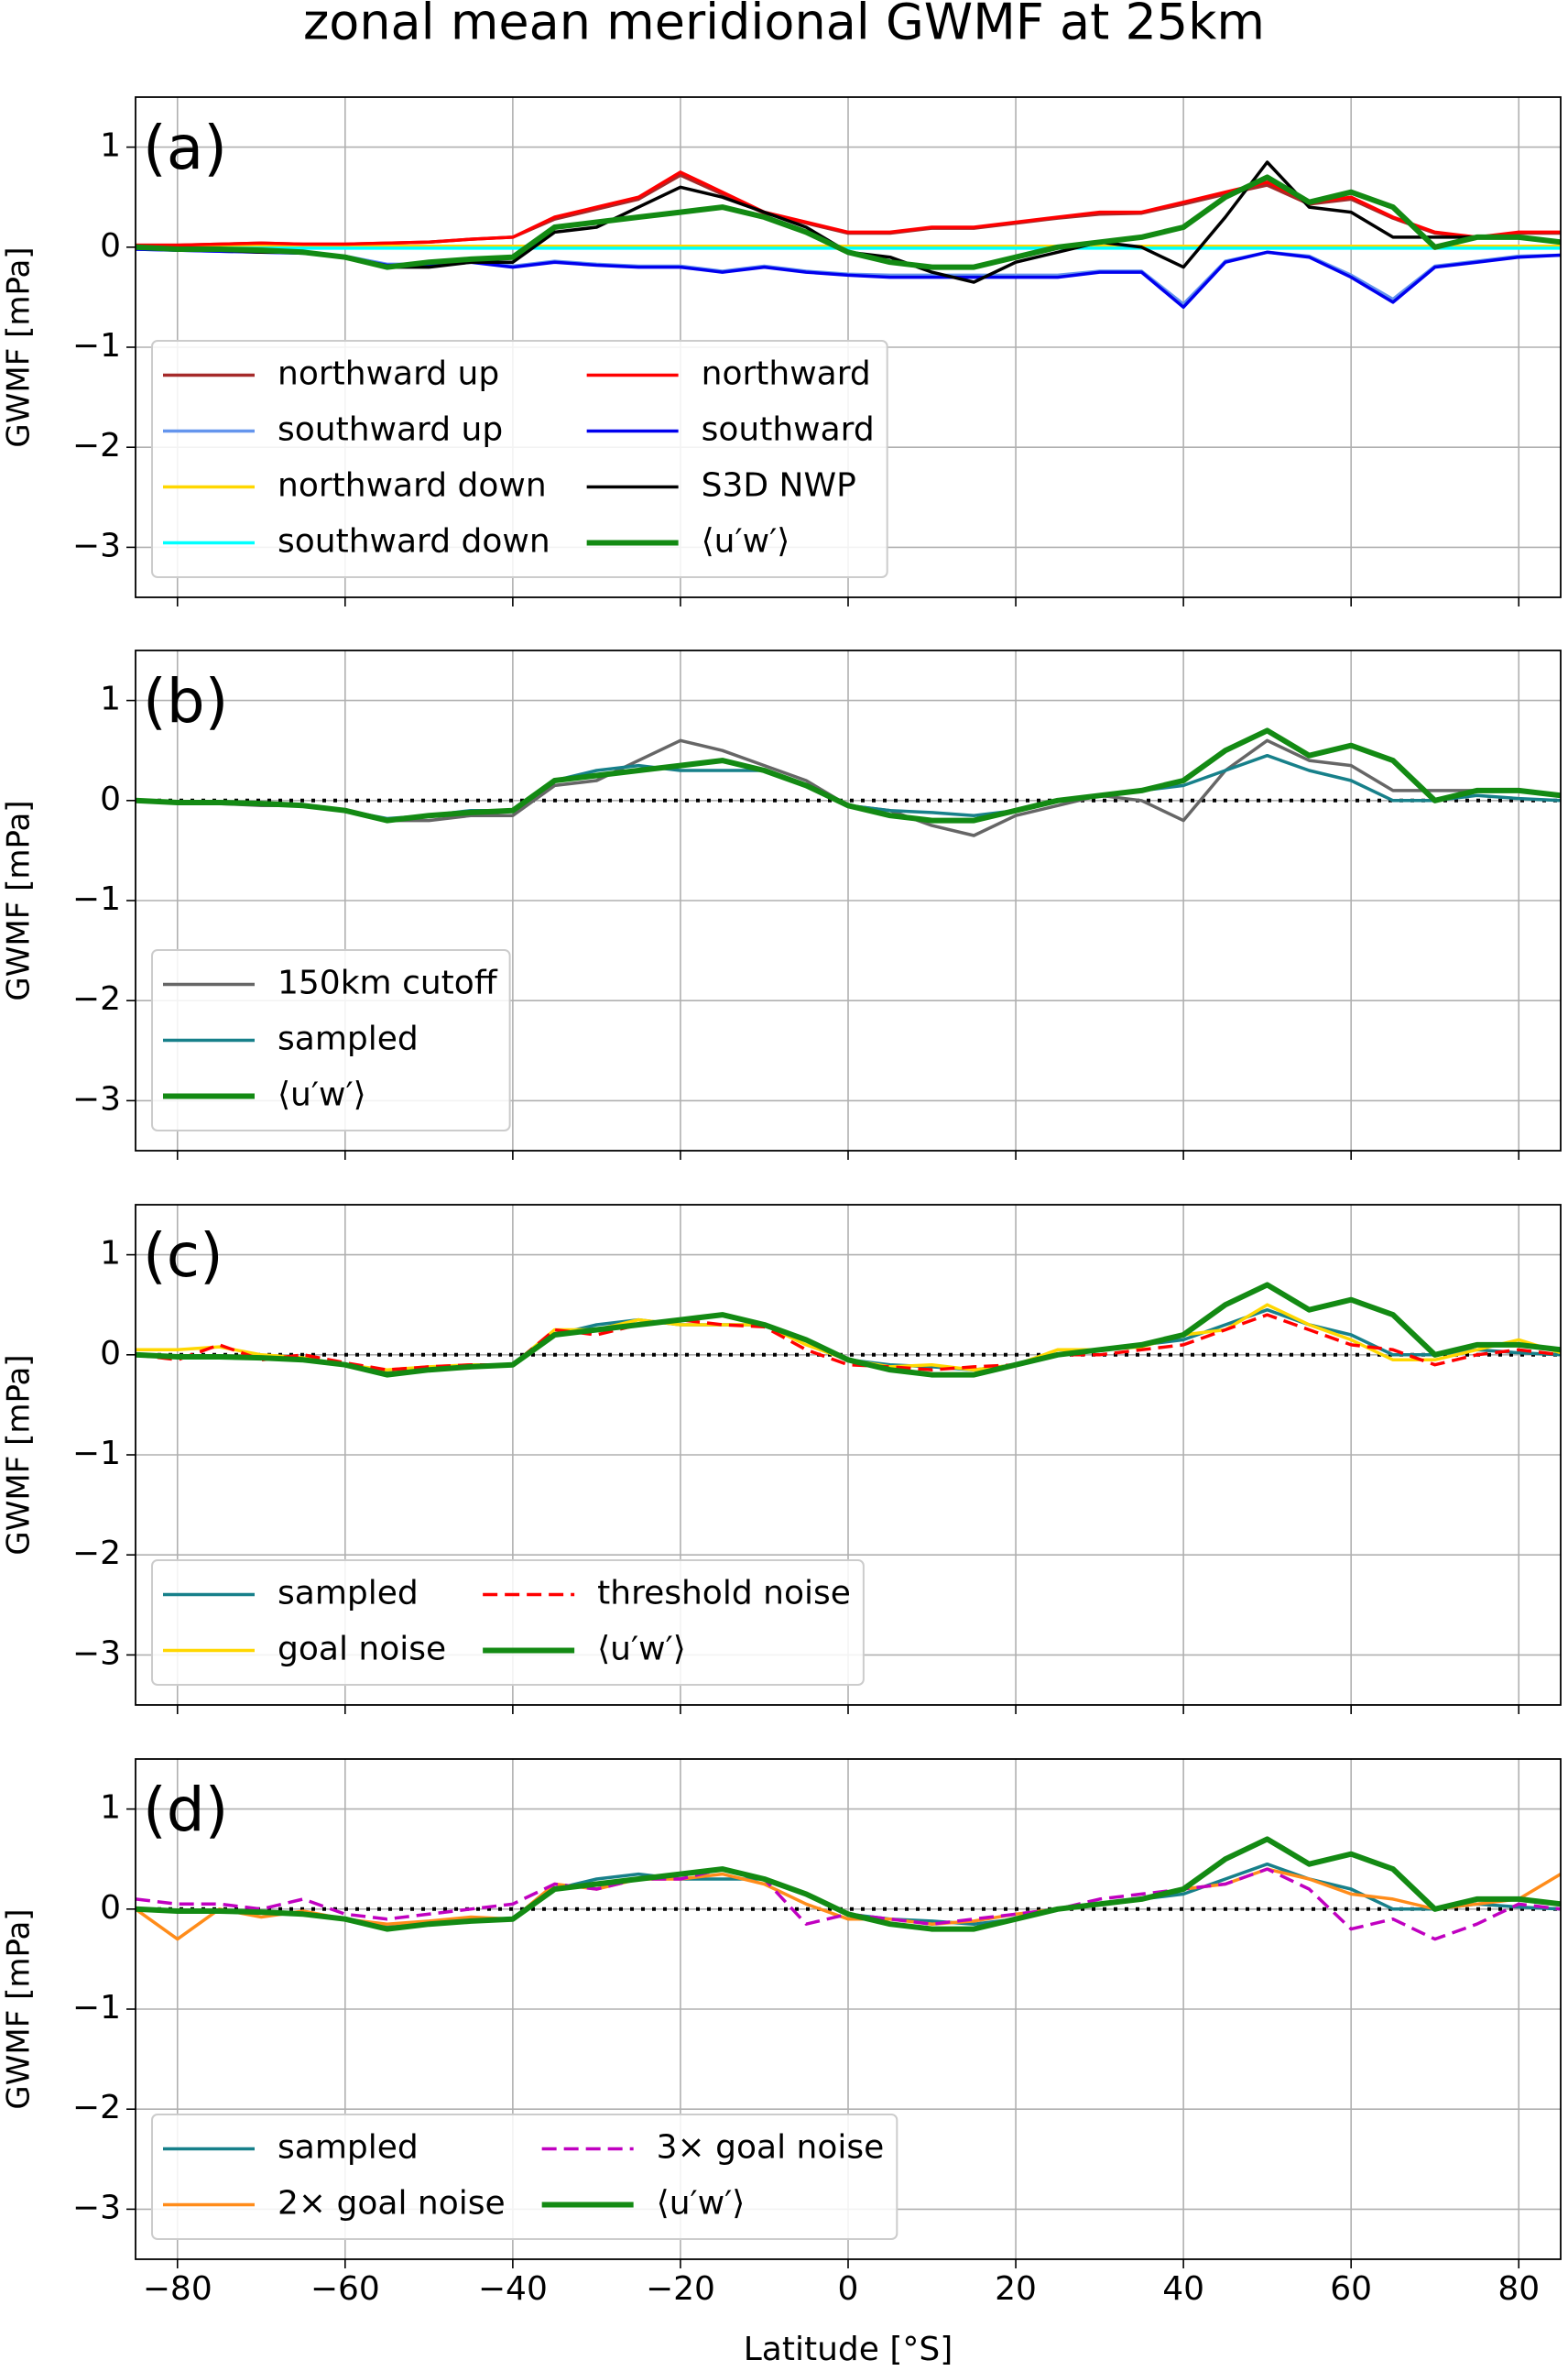 This screenshot has width=1568, height=2371. Describe the element at coordinates (784, 25) in the screenshot. I see `figure-title: zonal mean meridional GWMF at 25km` at that location.